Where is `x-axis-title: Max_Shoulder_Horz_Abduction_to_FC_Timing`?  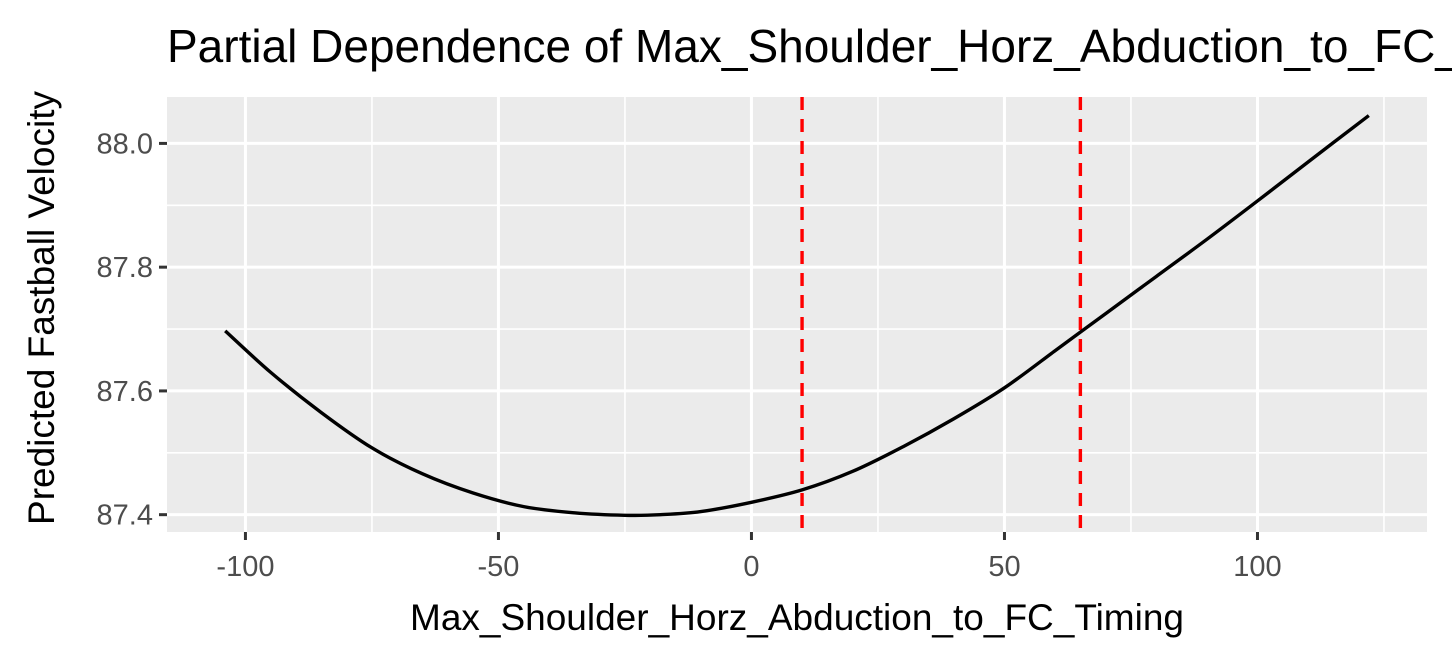 x-axis-title: Max_Shoulder_Horz_Abduction_to_FC_Timing is located at coordinates (797, 617).